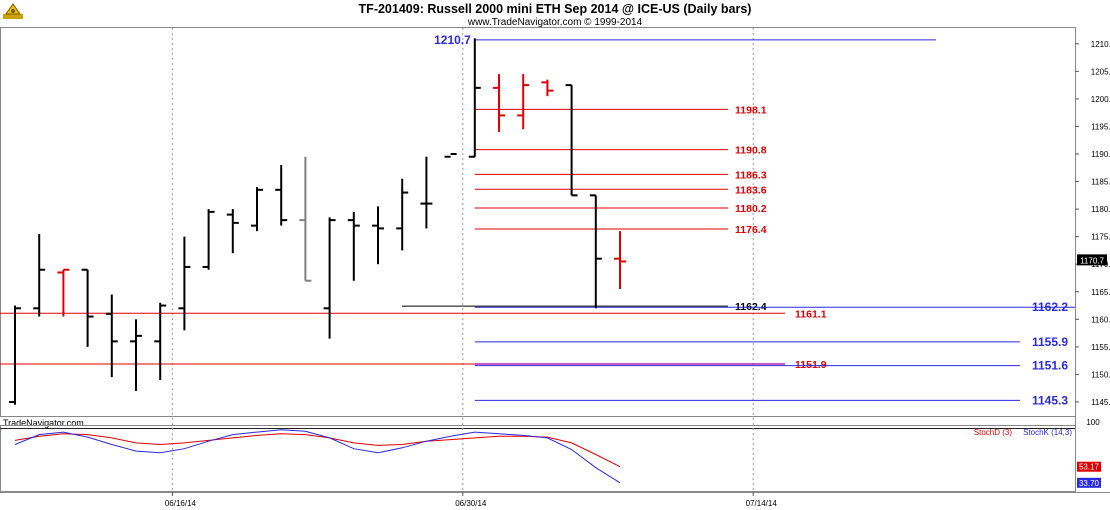 This screenshot has width=1110, height=510. I want to click on date-tick-label: 06/16/14, so click(181, 503).